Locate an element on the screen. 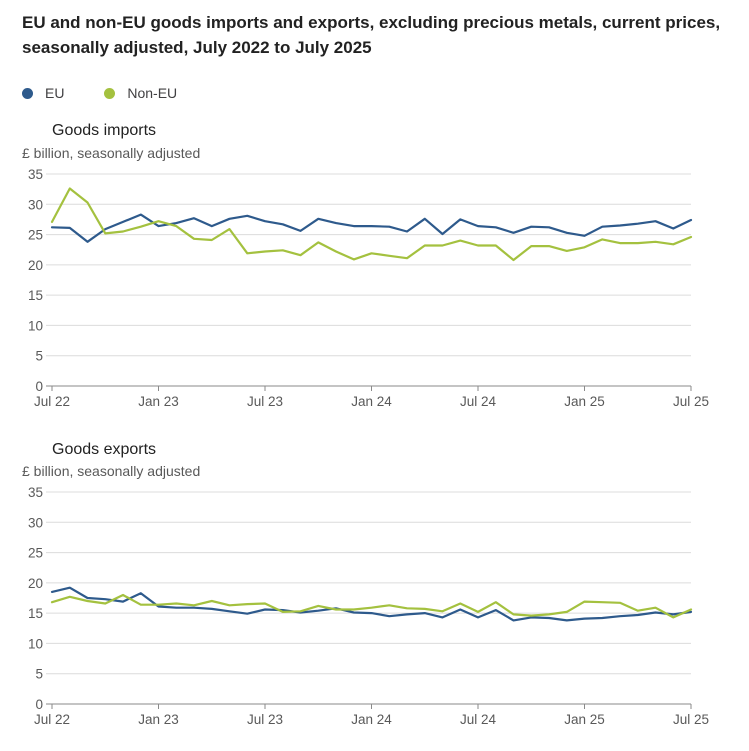 This screenshot has height=751, width=749. exports-y-tick-label: 0 is located at coordinates (39, 704).